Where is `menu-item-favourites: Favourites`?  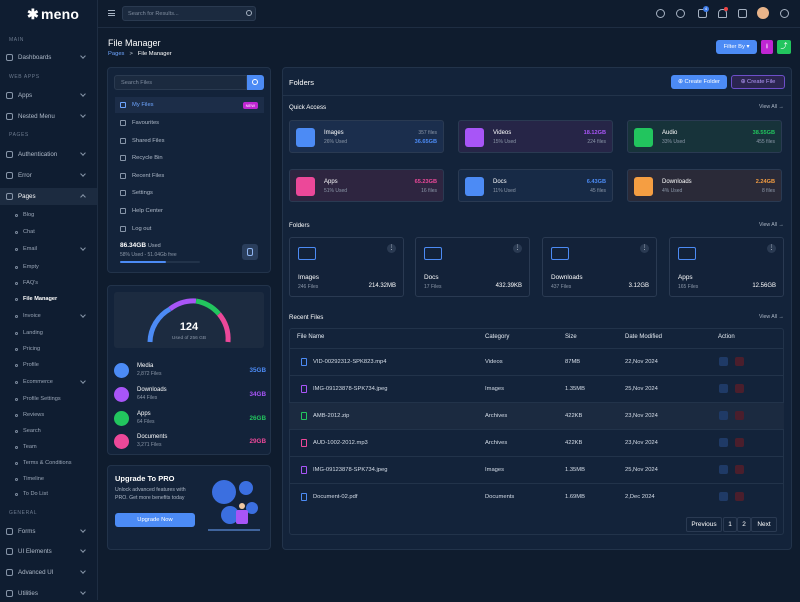 menu-item-favourites: Favourites is located at coordinates (189, 123).